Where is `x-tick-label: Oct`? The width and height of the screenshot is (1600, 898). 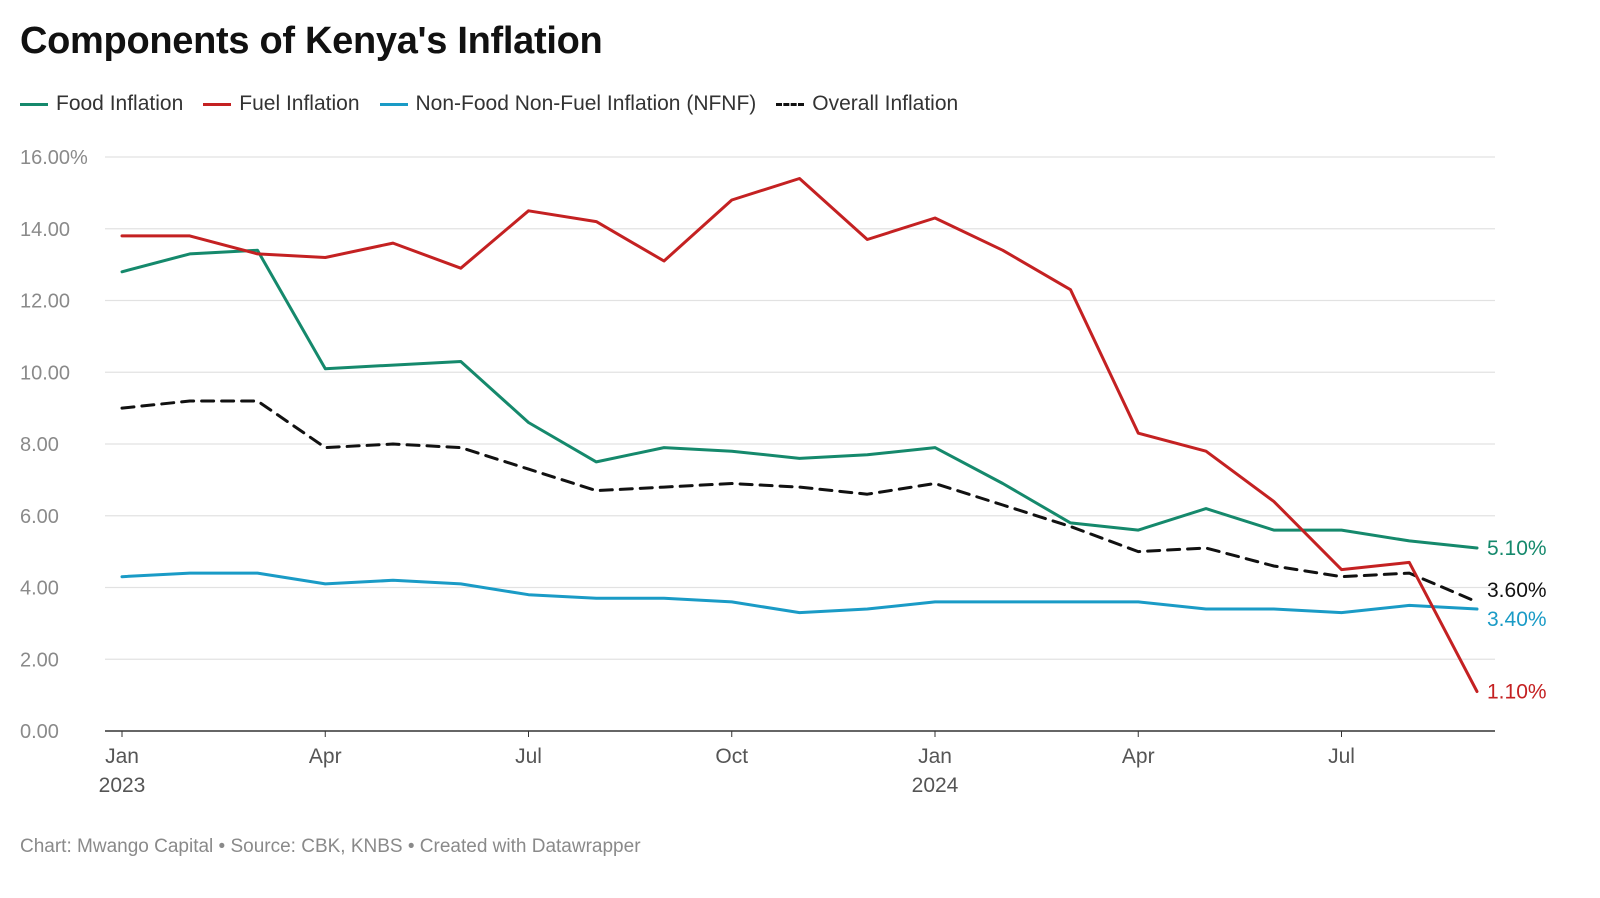 x-tick-label: Oct is located at coordinates (731, 756).